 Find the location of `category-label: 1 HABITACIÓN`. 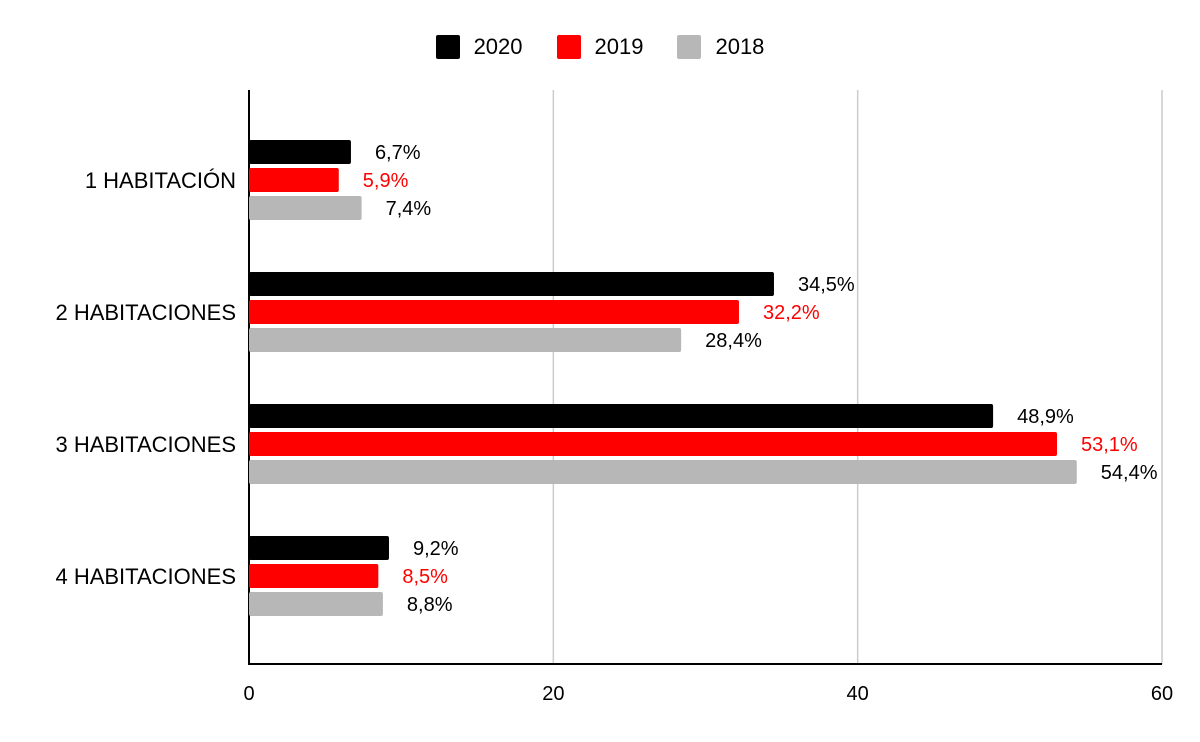

category-label: 1 HABITACIÓN is located at coordinates (160, 180).